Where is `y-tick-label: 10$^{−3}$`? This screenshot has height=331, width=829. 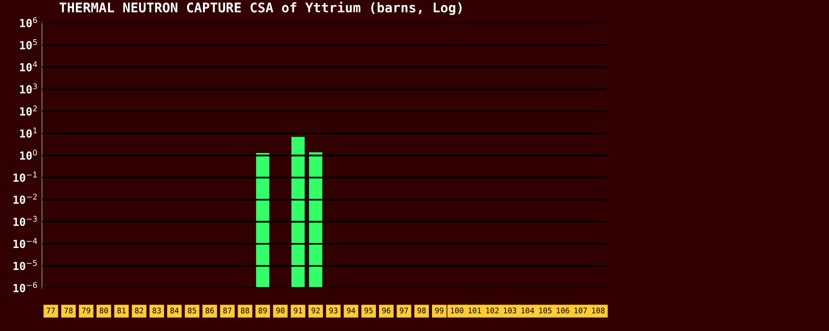 y-tick-label: 10$^{−3}$ is located at coordinates (25, 221).